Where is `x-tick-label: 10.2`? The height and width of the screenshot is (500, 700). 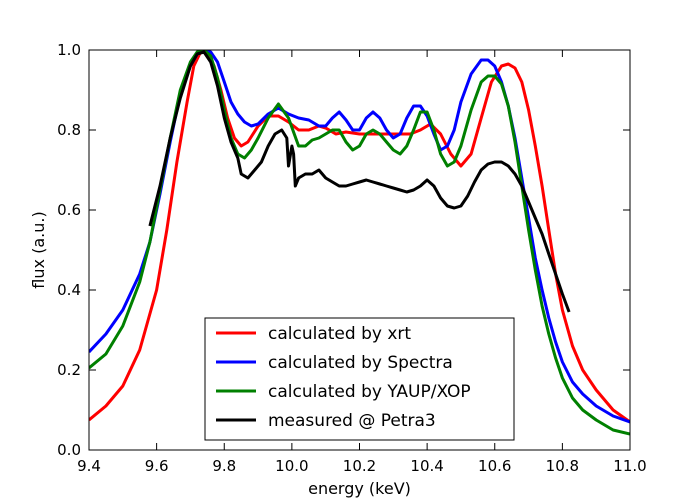 x-tick-label: 10.2 is located at coordinates (359, 466).